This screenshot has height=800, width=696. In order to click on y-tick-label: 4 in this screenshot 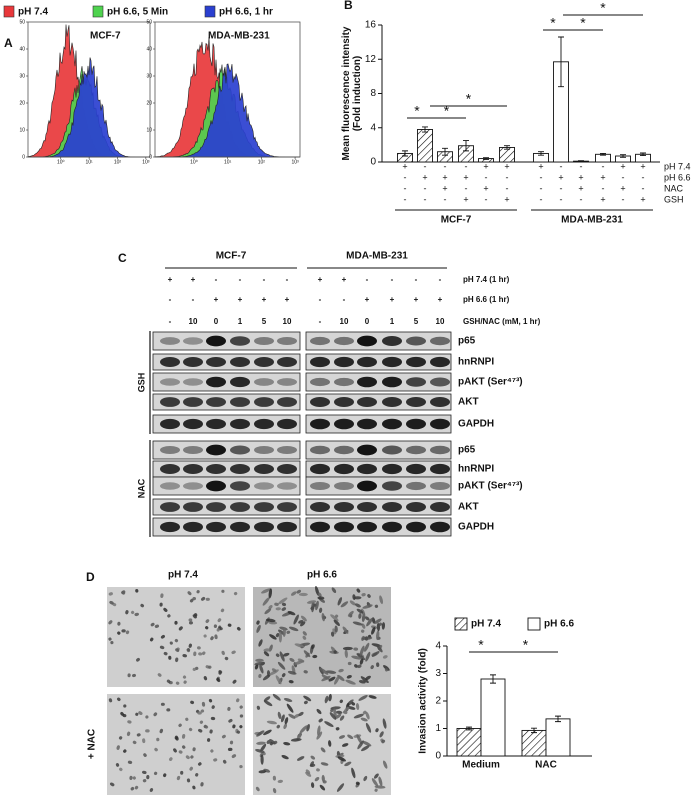, I will do `click(373, 127)`.